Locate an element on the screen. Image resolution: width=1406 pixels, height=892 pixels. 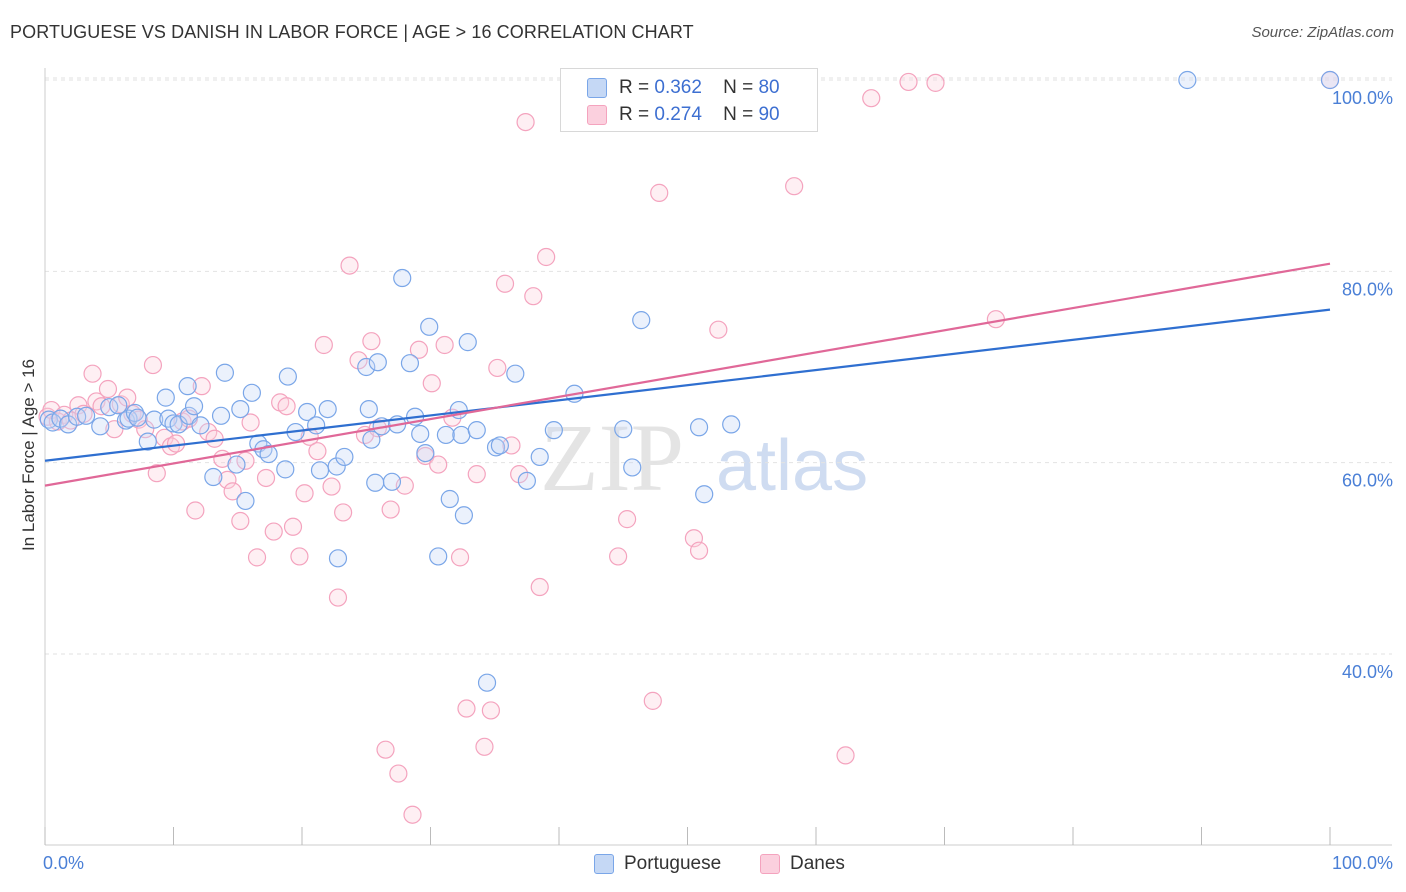
legend-swatch-portuguese is located at coordinates (597, 88).